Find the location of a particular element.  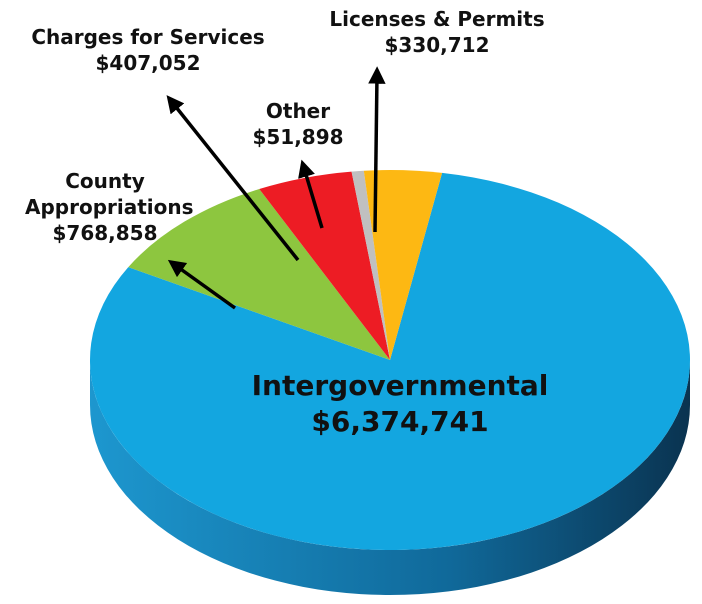

category-label: Licenses & Permits is located at coordinates (437, 19).